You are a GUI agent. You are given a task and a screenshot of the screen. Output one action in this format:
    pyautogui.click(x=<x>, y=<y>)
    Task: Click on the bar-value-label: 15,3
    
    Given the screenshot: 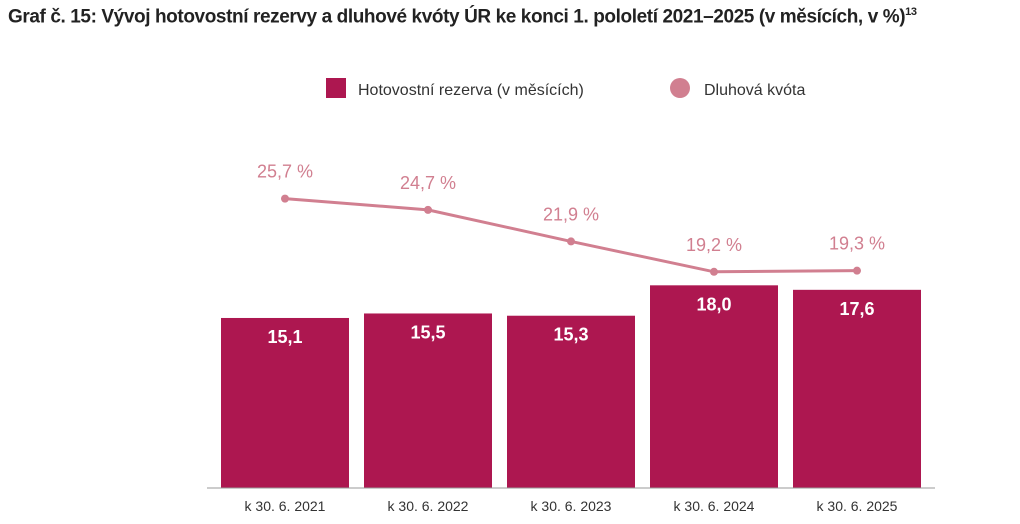 What is the action you would take?
    pyautogui.click(x=570, y=335)
    